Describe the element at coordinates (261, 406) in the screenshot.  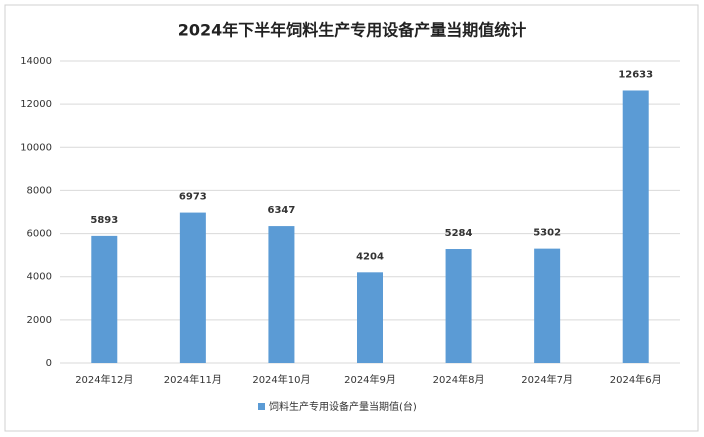
I see `legend-swatch` at that location.